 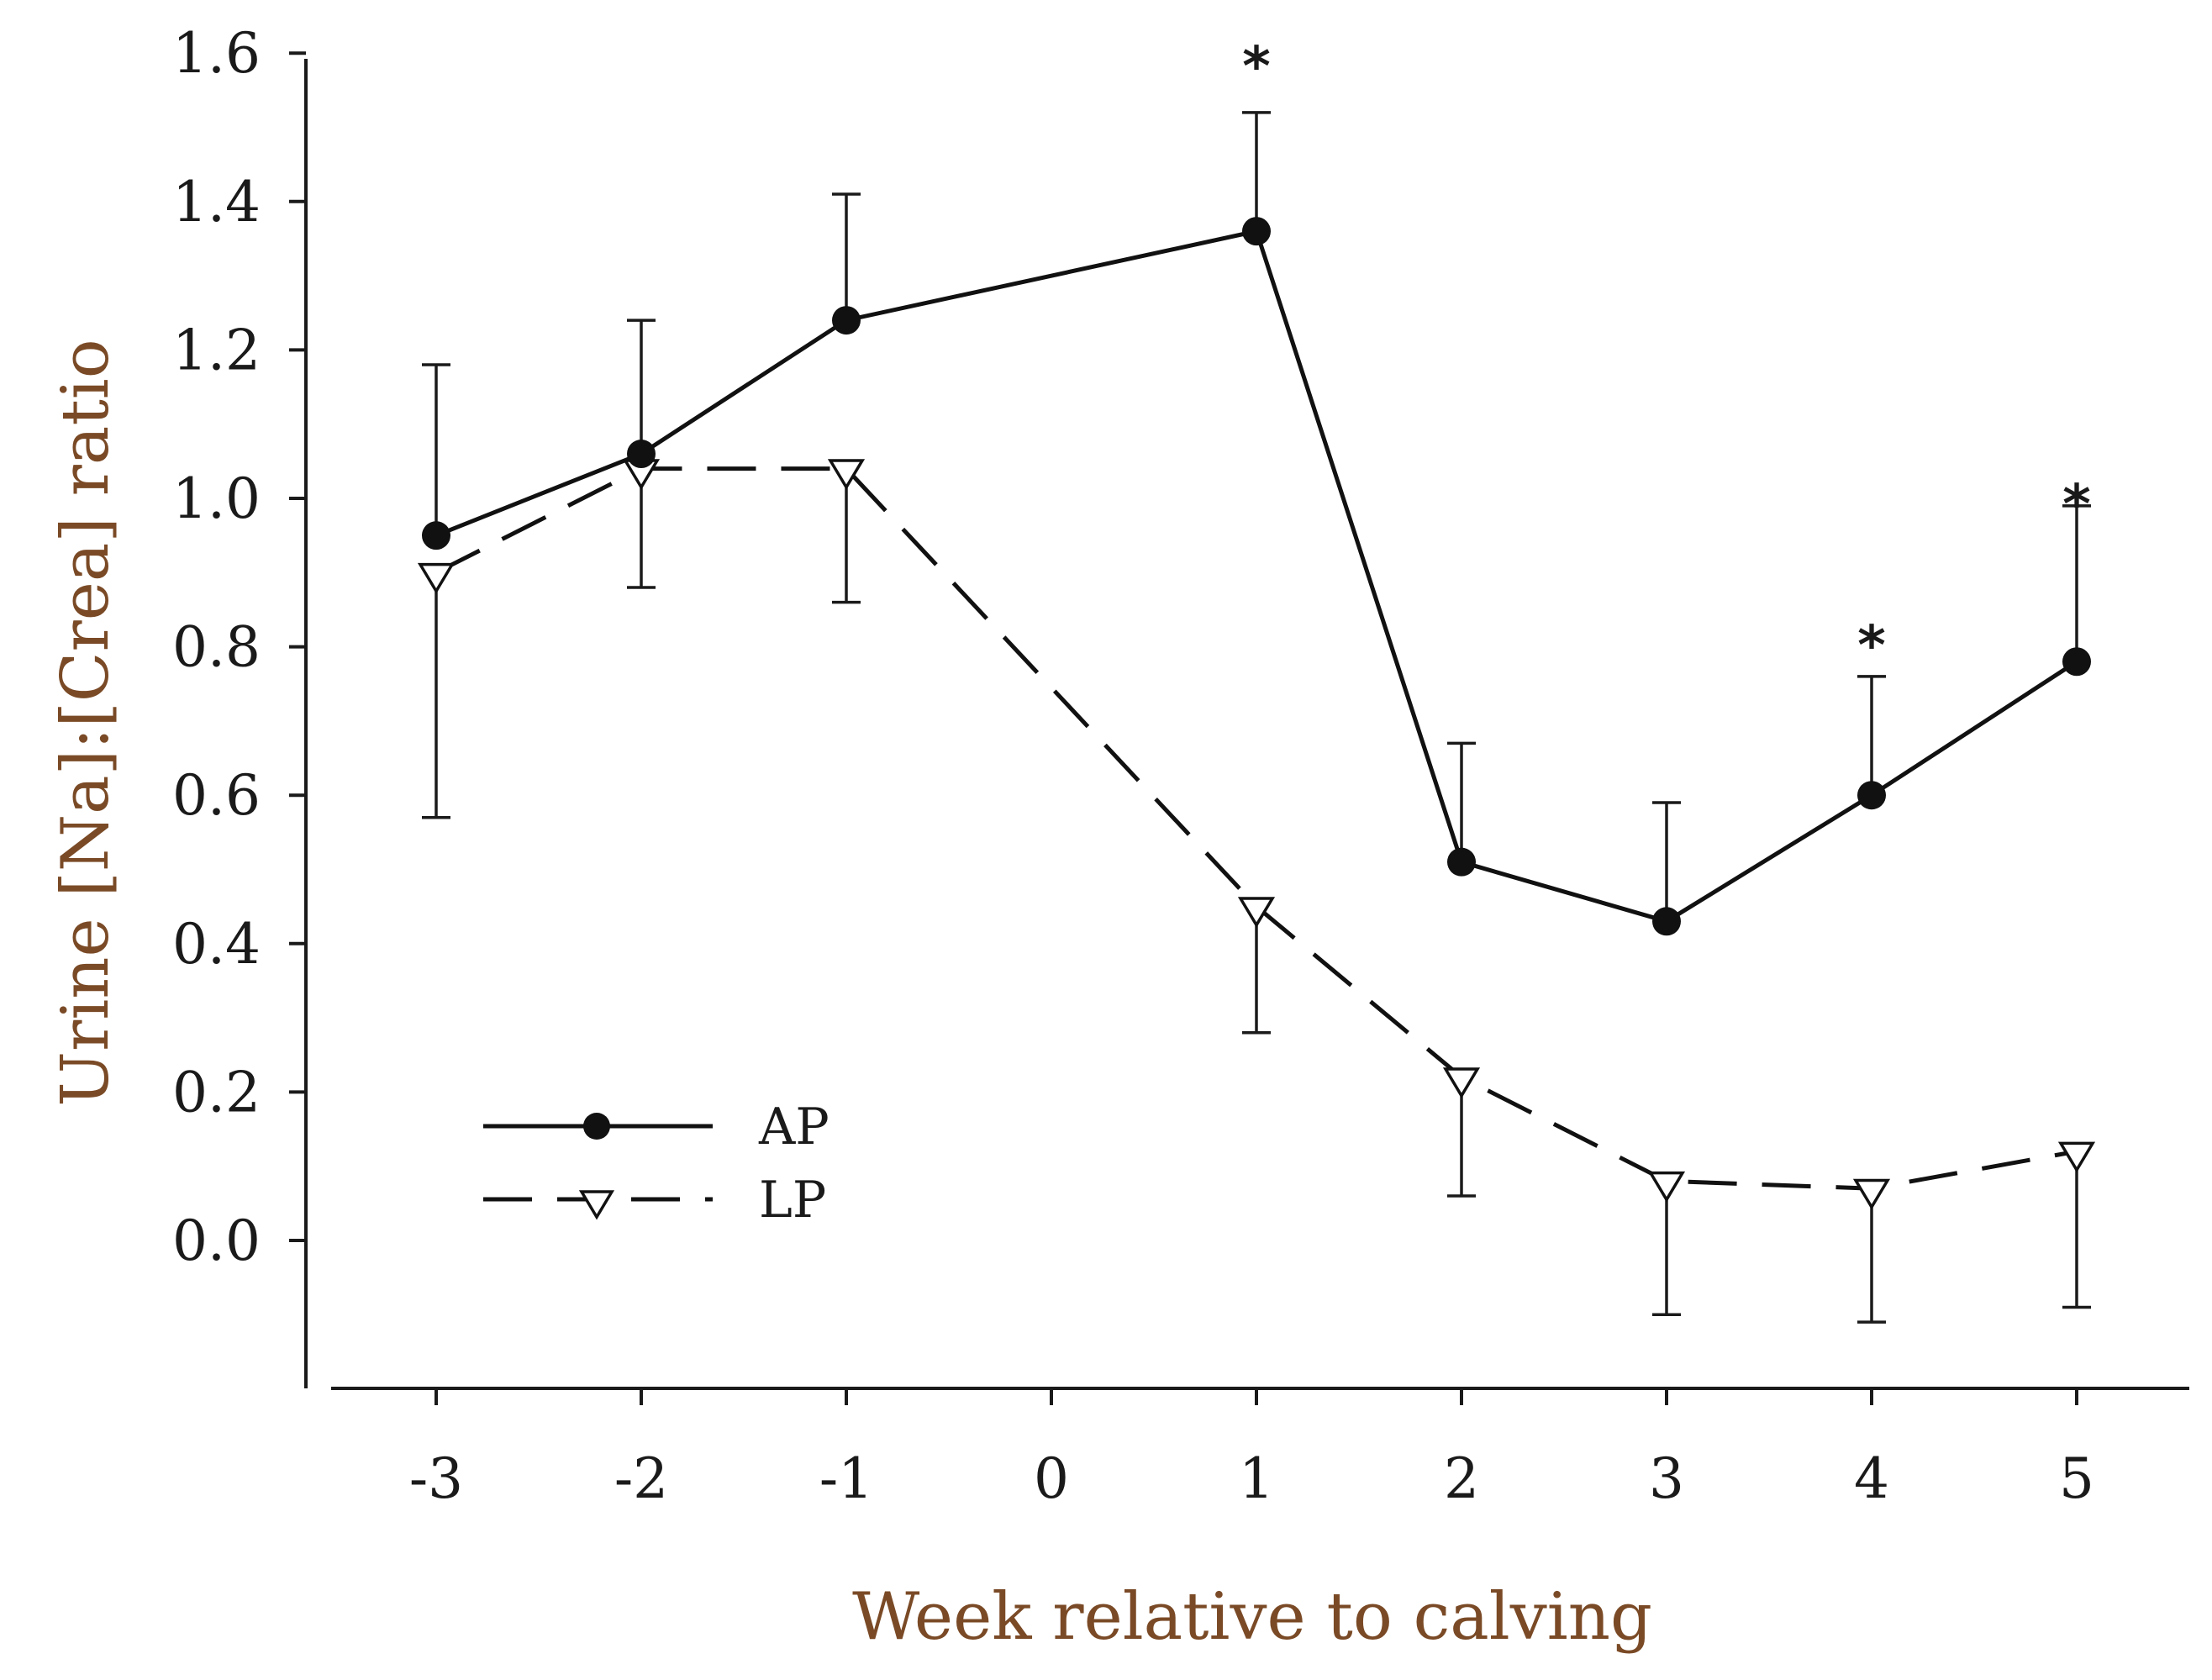 What do you see at coordinates (216, 1092) in the screenshot?
I see `y-tick-label: 0.2` at bounding box center [216, 1092].